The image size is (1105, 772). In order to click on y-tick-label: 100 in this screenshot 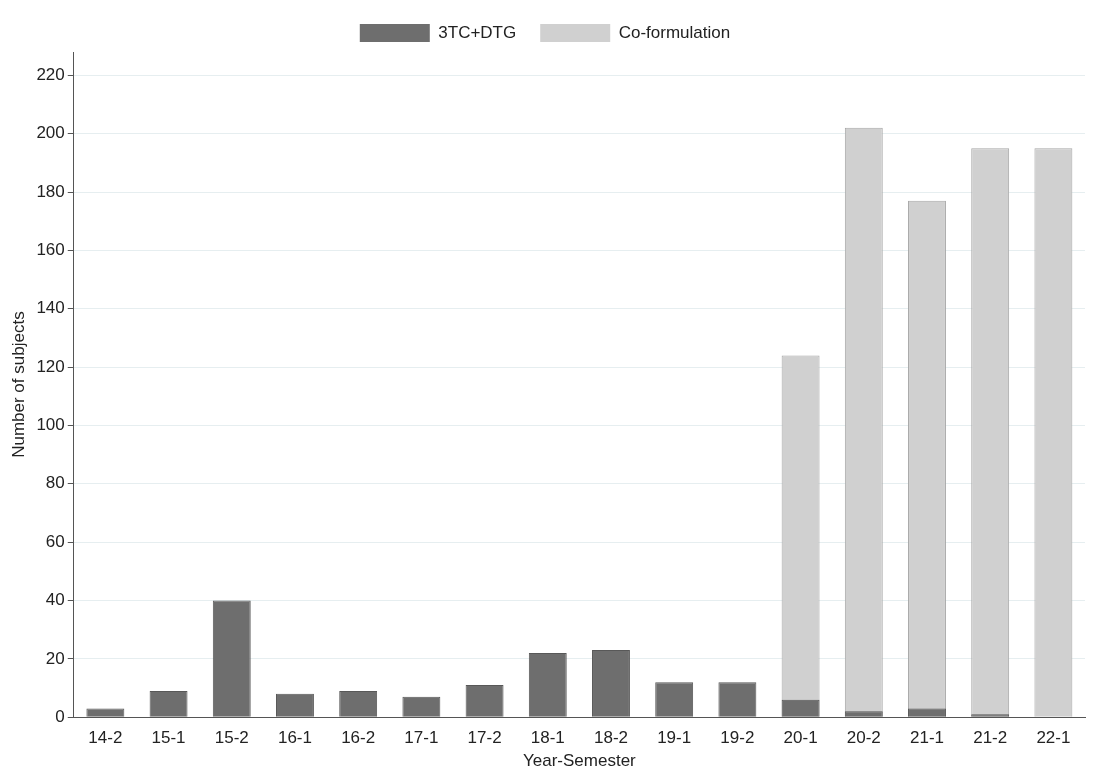, I will do `click(50, 425)`.